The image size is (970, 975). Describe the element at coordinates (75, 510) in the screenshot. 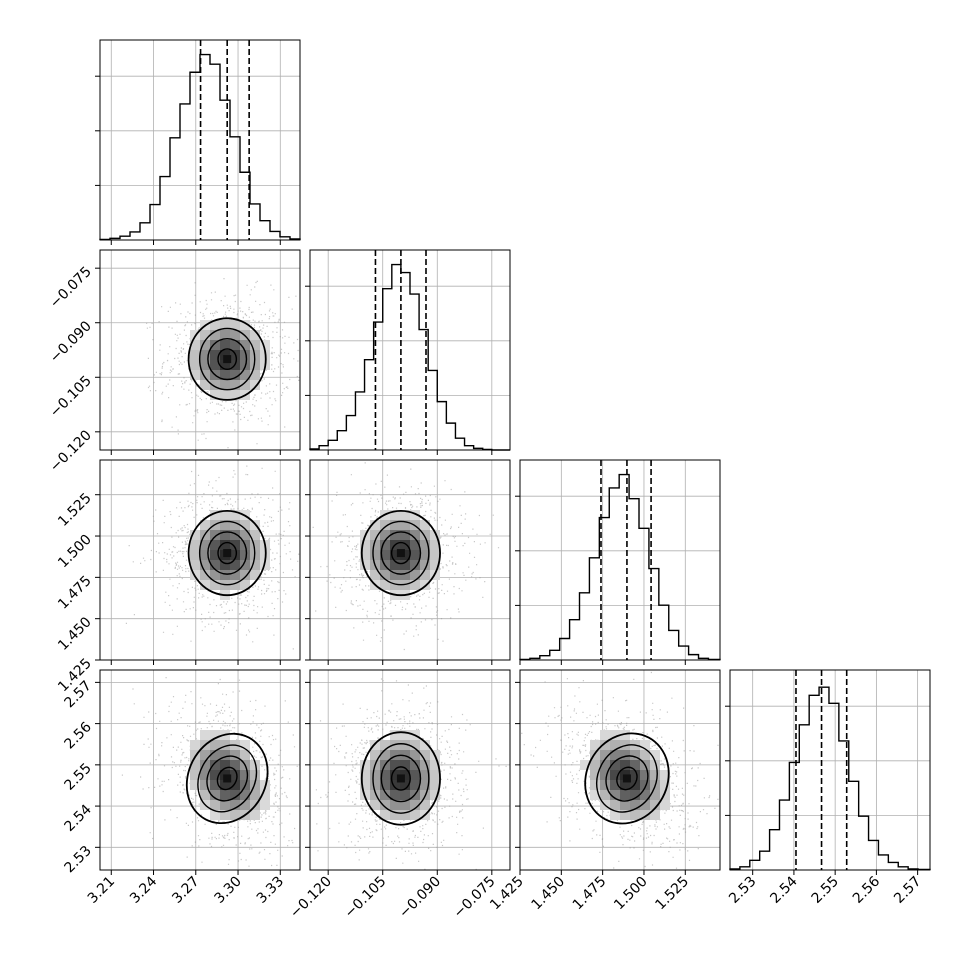

I see `y-tick-label: 1.525` at that location.